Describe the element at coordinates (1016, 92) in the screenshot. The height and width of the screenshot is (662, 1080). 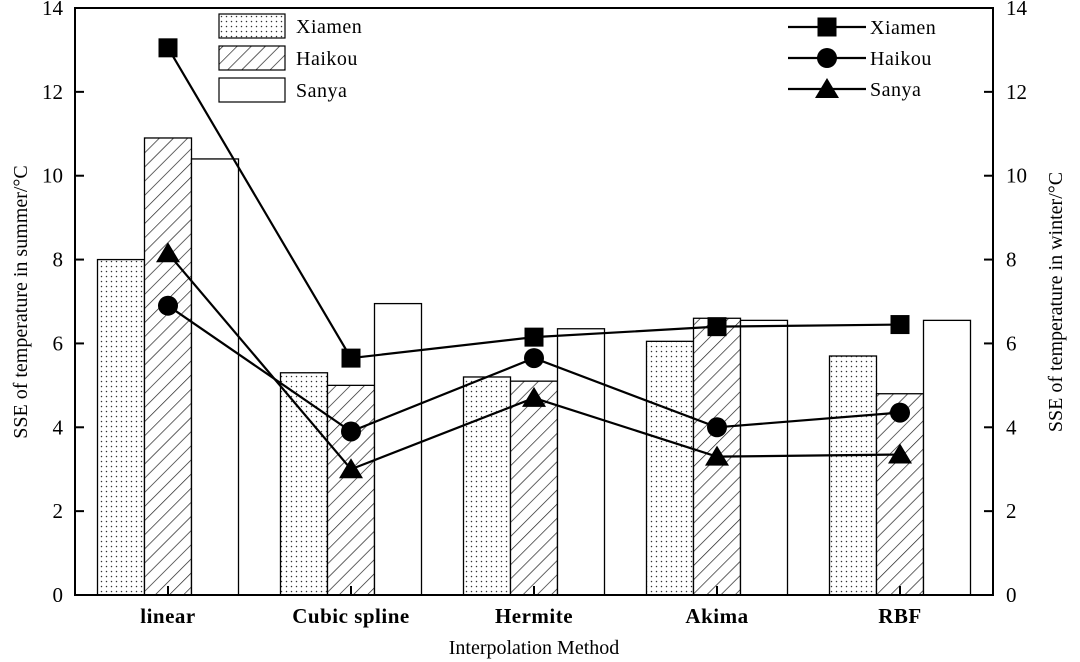
I see `y-right-tick-label-12: 12` at that location.